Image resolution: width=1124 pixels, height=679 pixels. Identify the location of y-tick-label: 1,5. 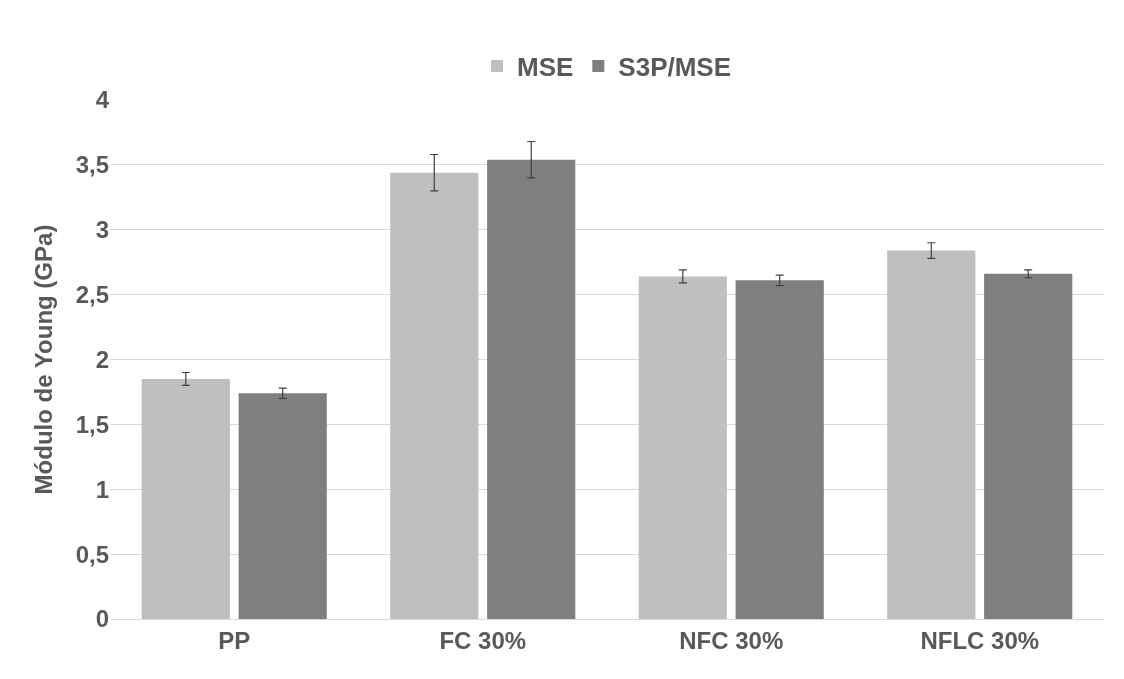
(92, 424).